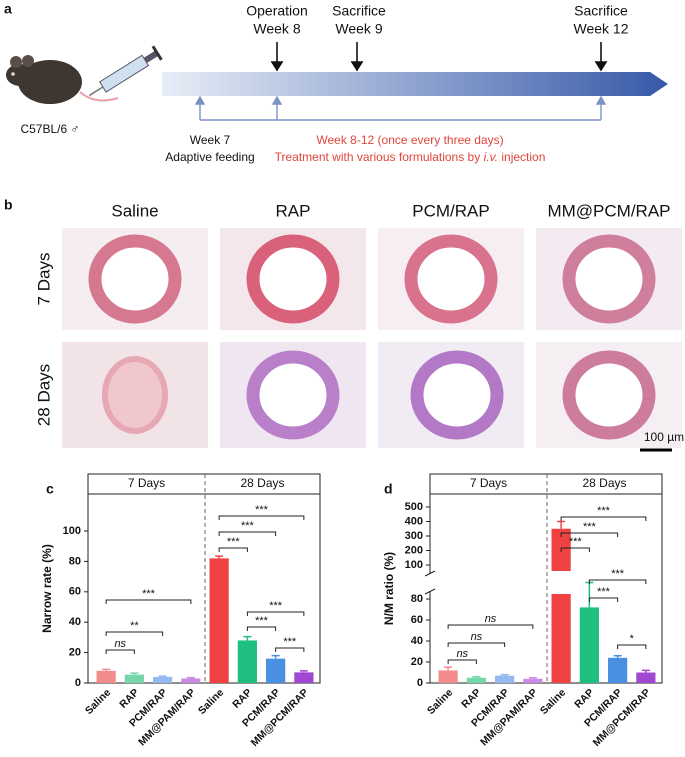 The height and width of the screenshot is (757, 685). Describe the element at coordinates (632, 639) in the screenshot. I see `significance-label: *` at that location.